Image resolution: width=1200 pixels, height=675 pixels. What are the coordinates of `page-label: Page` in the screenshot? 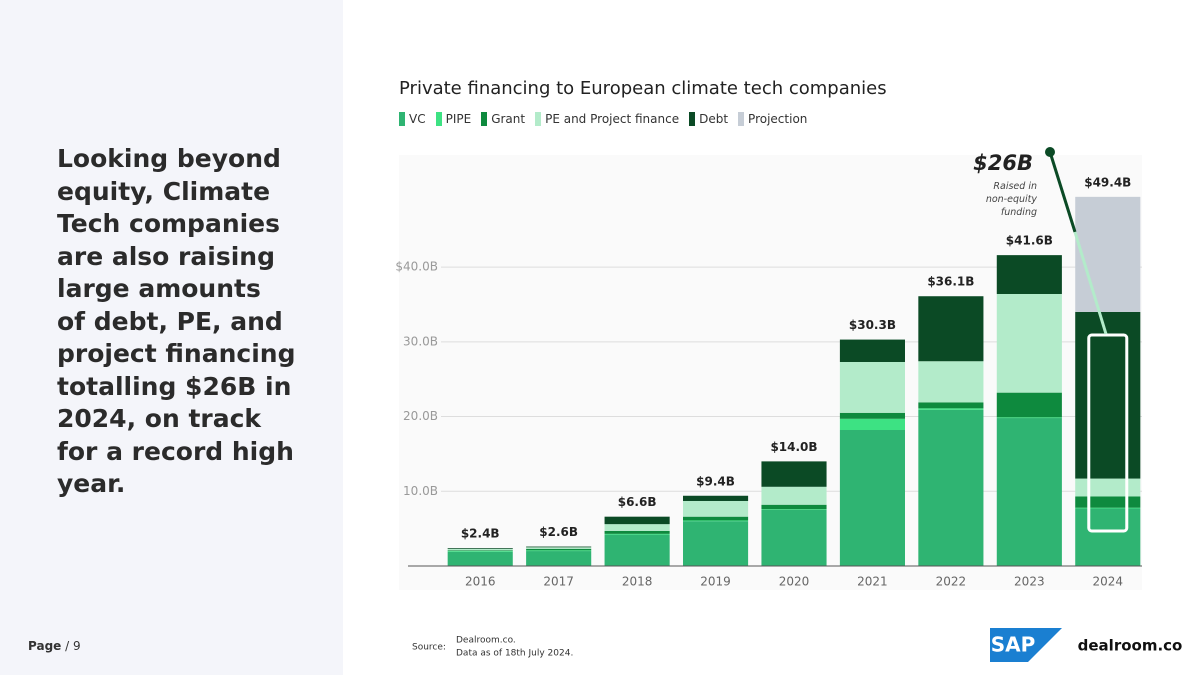 It's located at (45, 646).